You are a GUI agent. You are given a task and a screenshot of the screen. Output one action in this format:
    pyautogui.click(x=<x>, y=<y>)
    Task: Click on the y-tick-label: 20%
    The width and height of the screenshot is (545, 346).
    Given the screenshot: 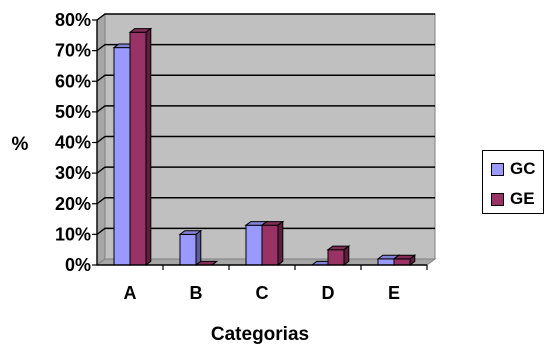 What is the action you would take?
    pyautogui.click(x=73, y=204)
    